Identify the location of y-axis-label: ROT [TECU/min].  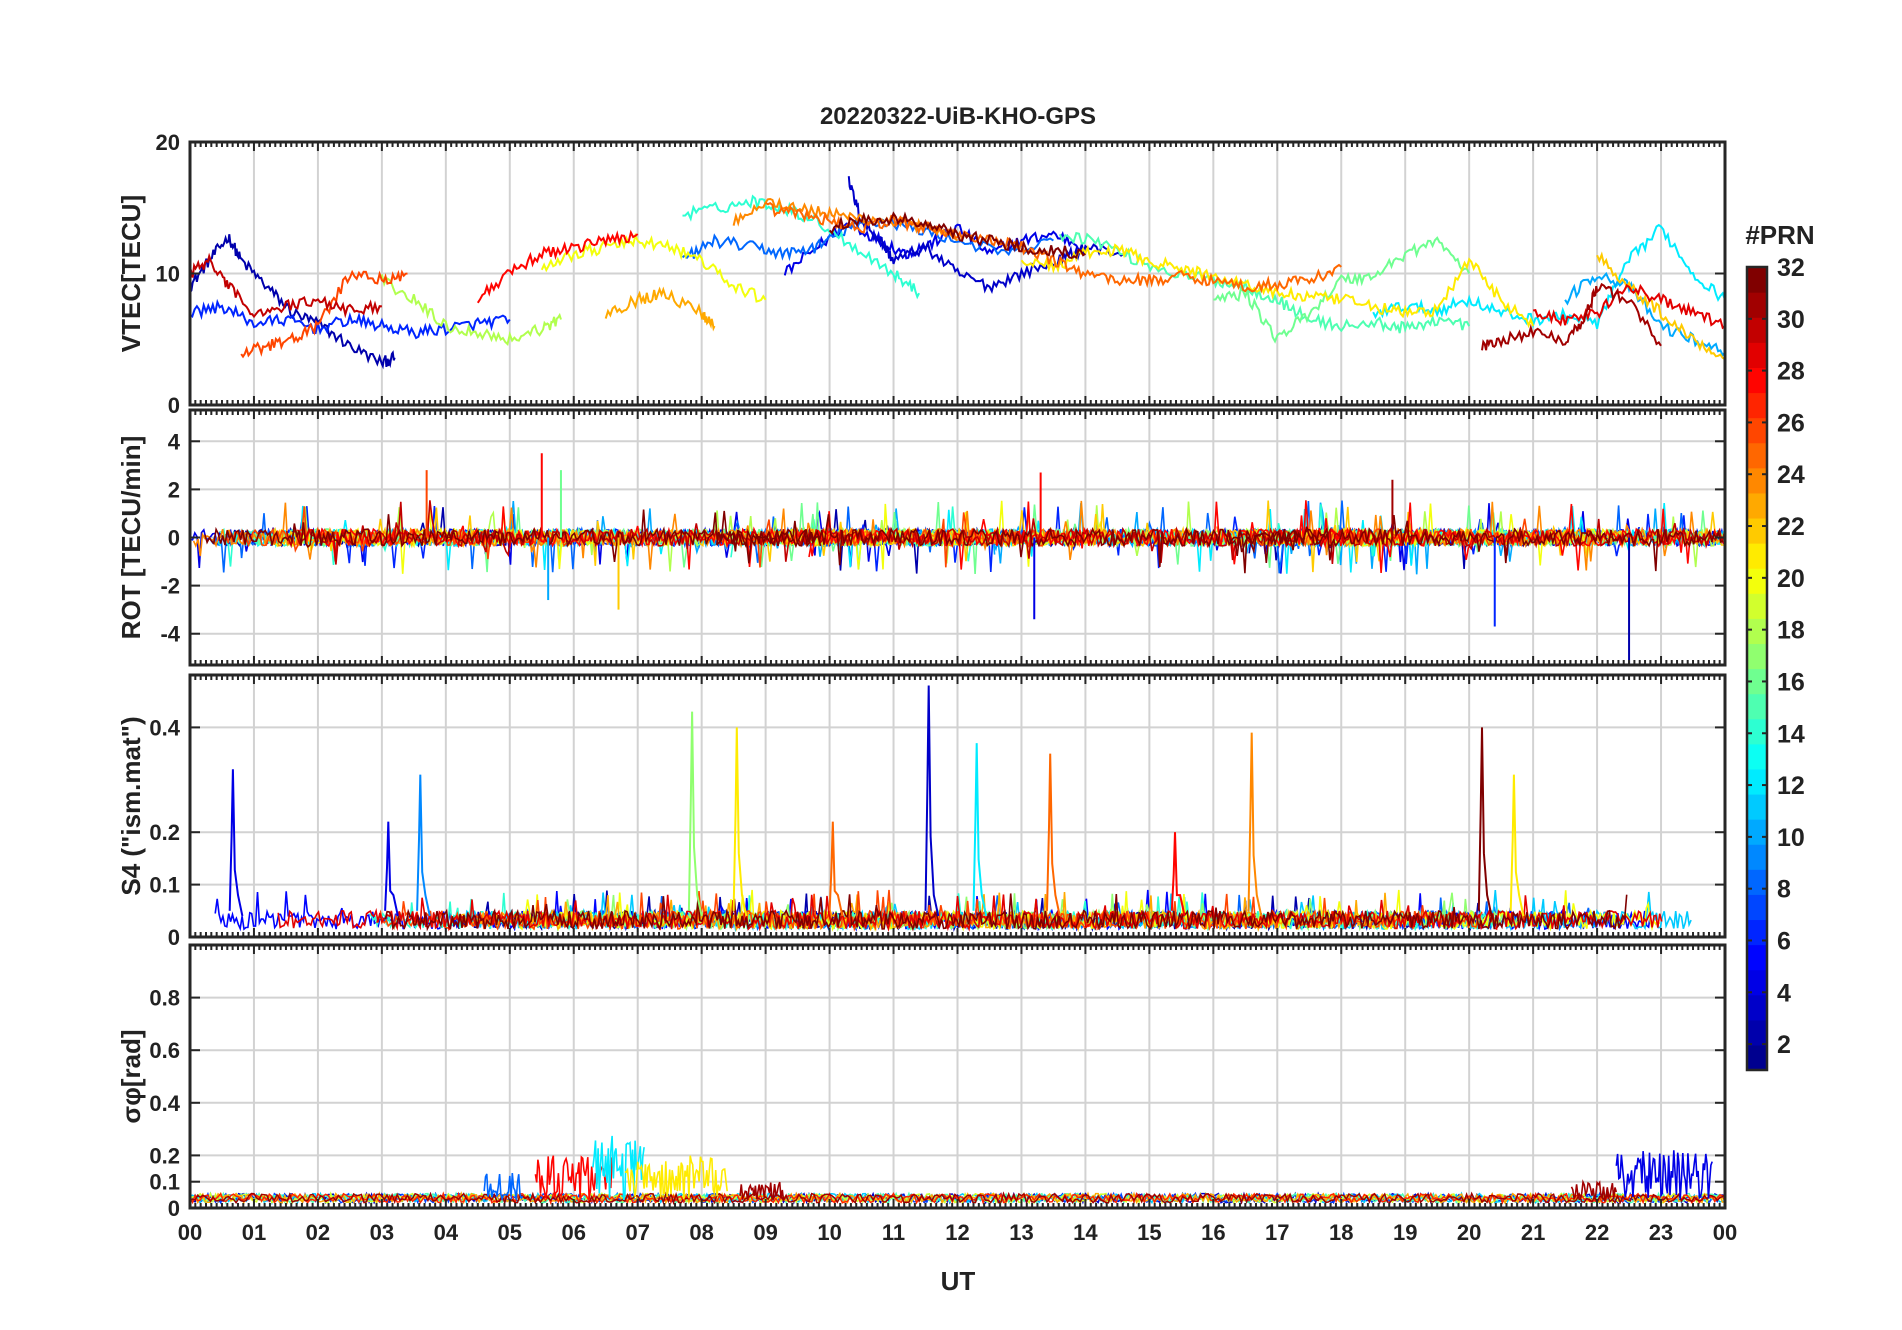
(131, 538).